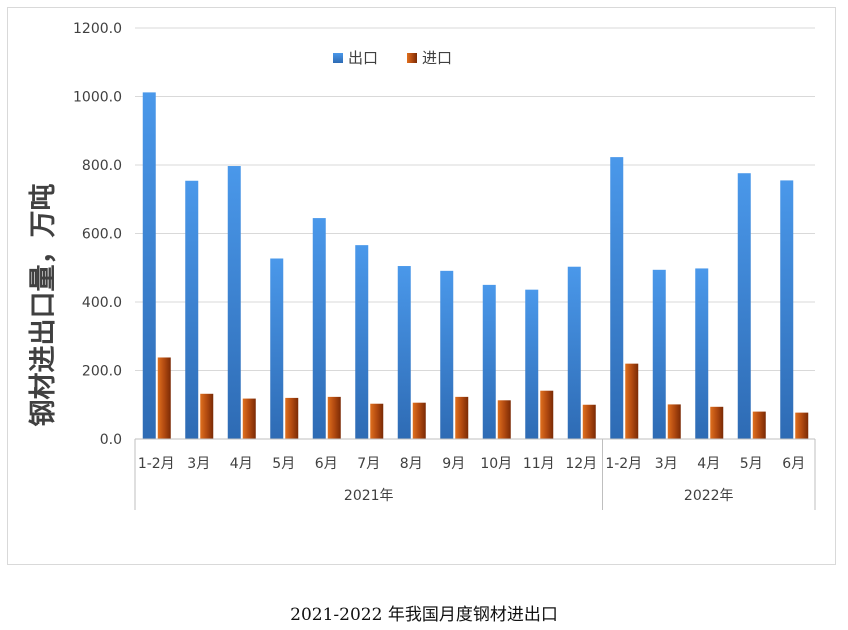  What do you see at coordinates (539, 464) in the screenshot?
I see `x-tick-label: 11月` at bounding box center [539, 464].